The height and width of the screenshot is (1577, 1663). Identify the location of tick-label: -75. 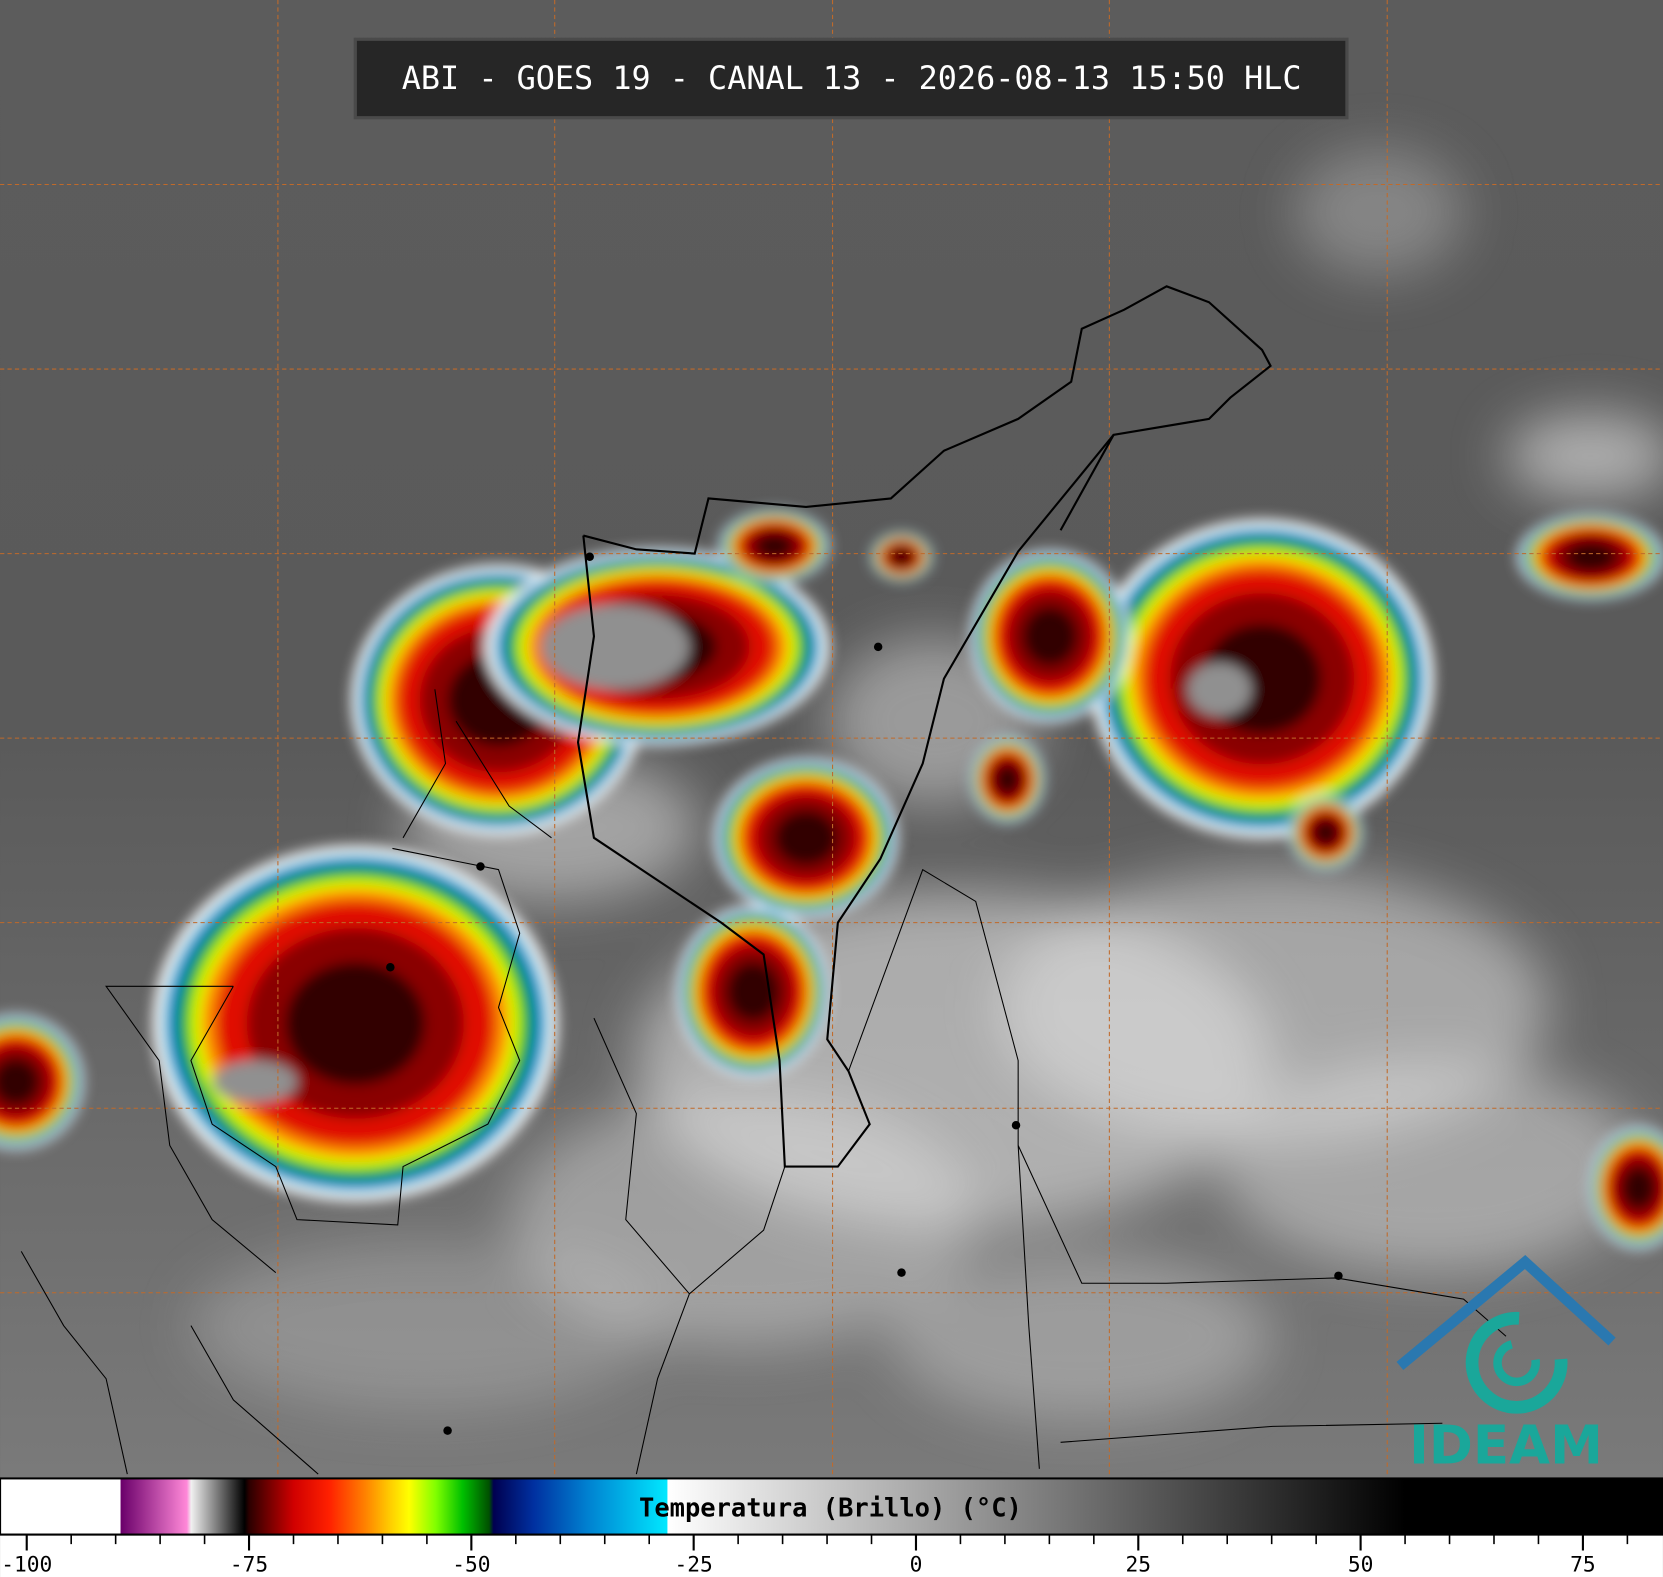
(249, 1565).